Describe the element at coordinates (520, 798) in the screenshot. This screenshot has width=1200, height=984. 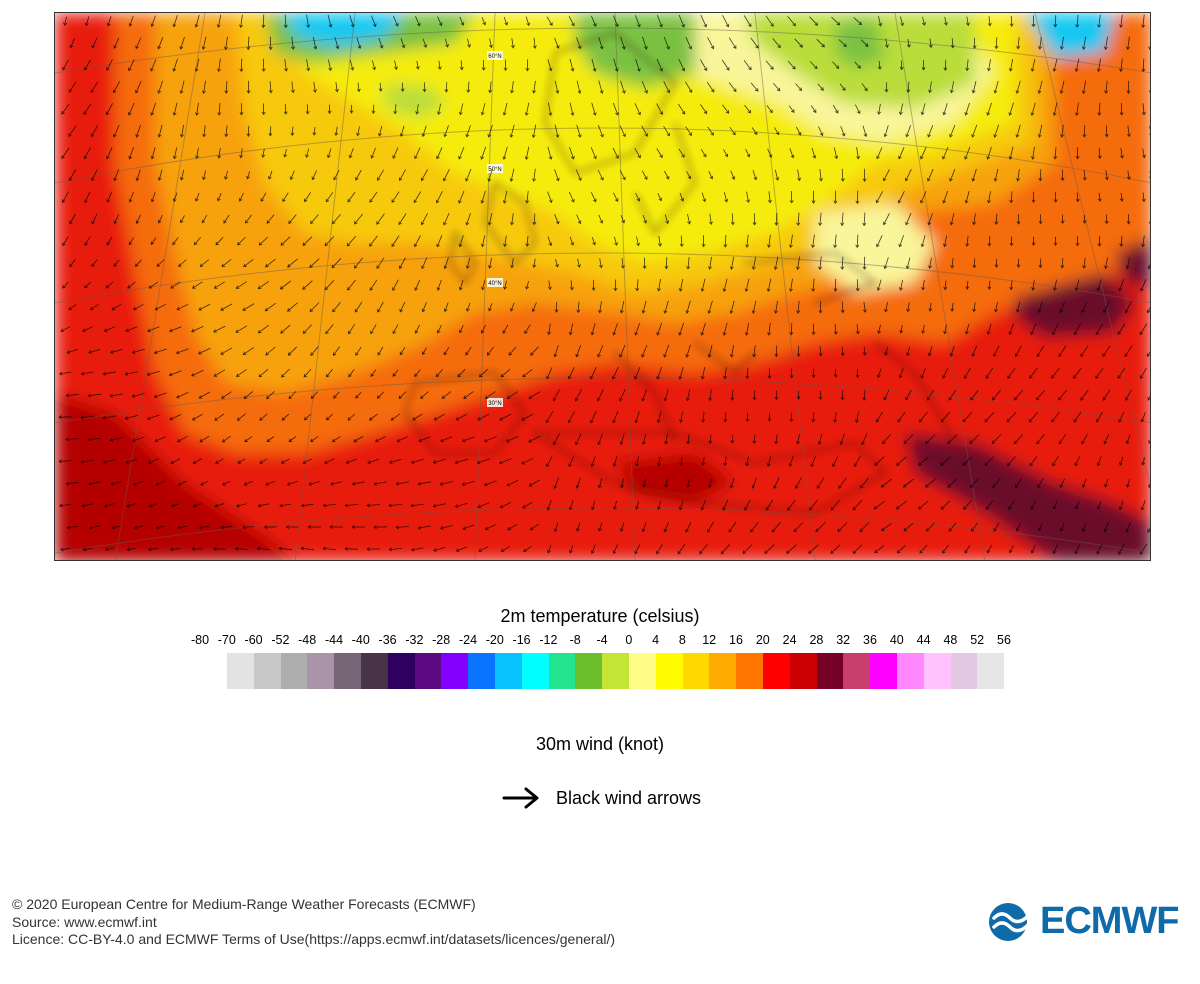
I see `arrow-right-icon` at that location.